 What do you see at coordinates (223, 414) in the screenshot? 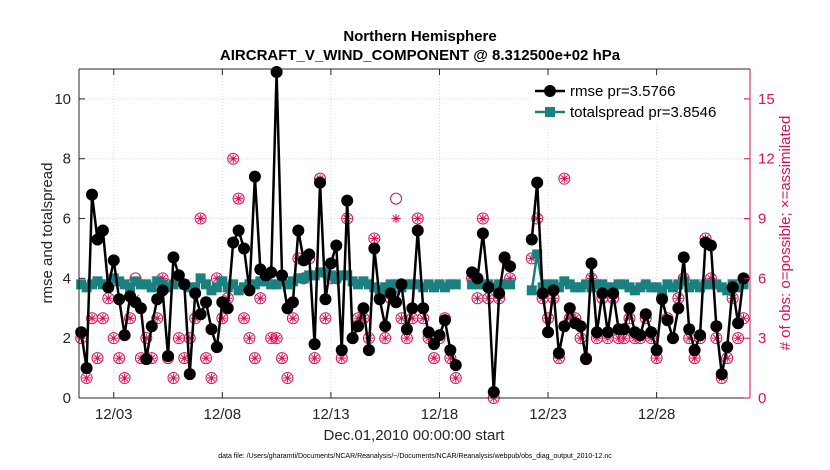
I see `x-tick-label: 12/08` at bounding box center [223, 414].